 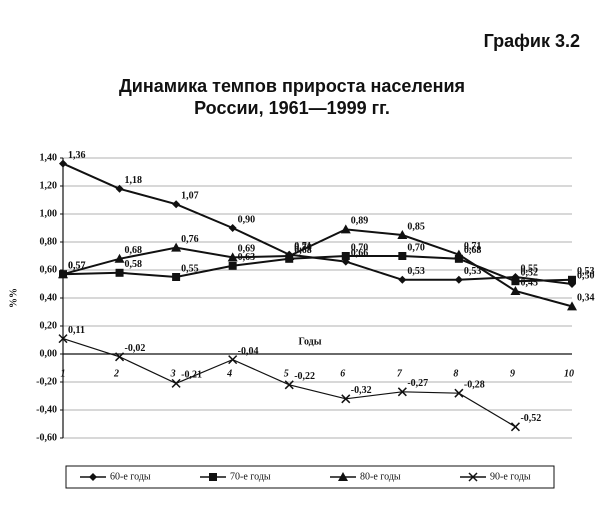 What do you see at coordinates (250, 476) in the screenshot?
I see `legend-label: 70-е годы` at bounding box center [250, 476].